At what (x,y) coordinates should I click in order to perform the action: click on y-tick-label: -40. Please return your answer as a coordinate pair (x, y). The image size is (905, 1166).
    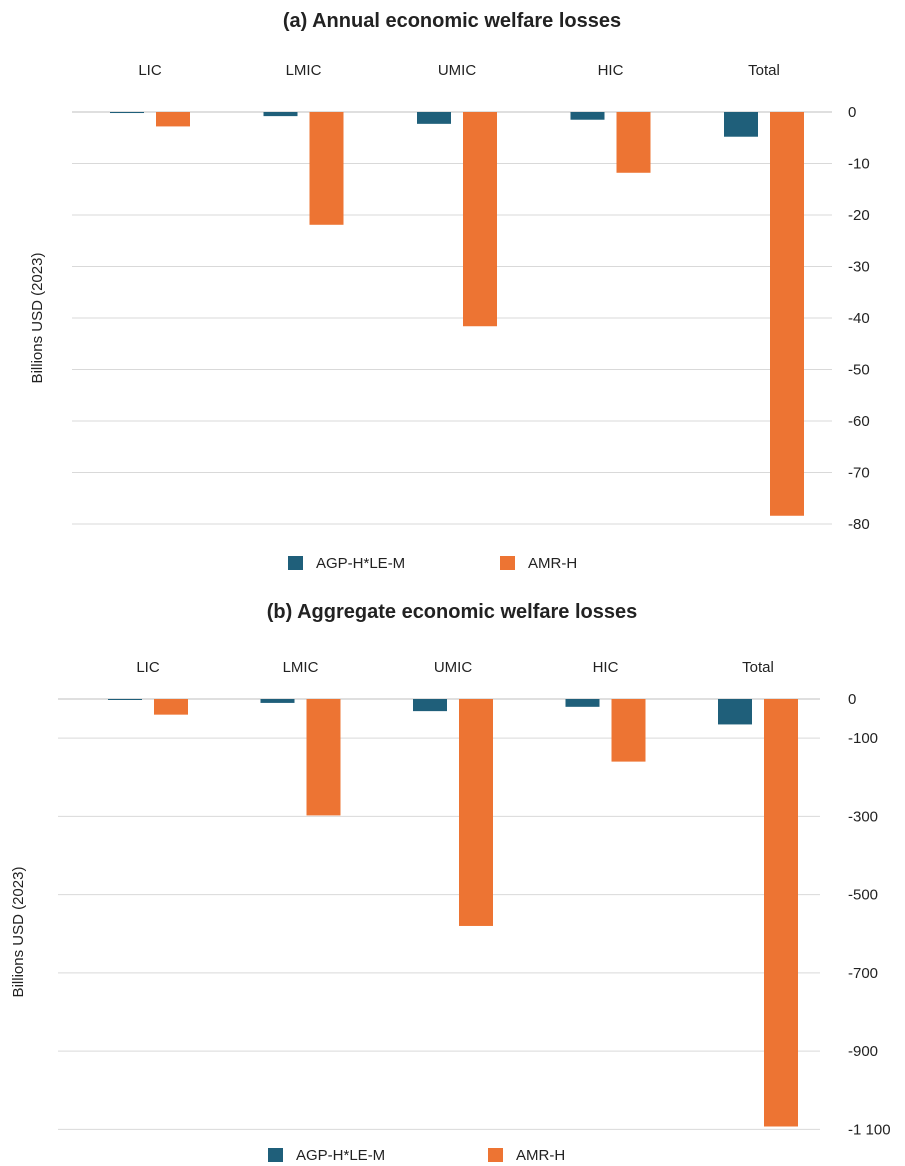
    Looking at the image, I should click on (859, 318).